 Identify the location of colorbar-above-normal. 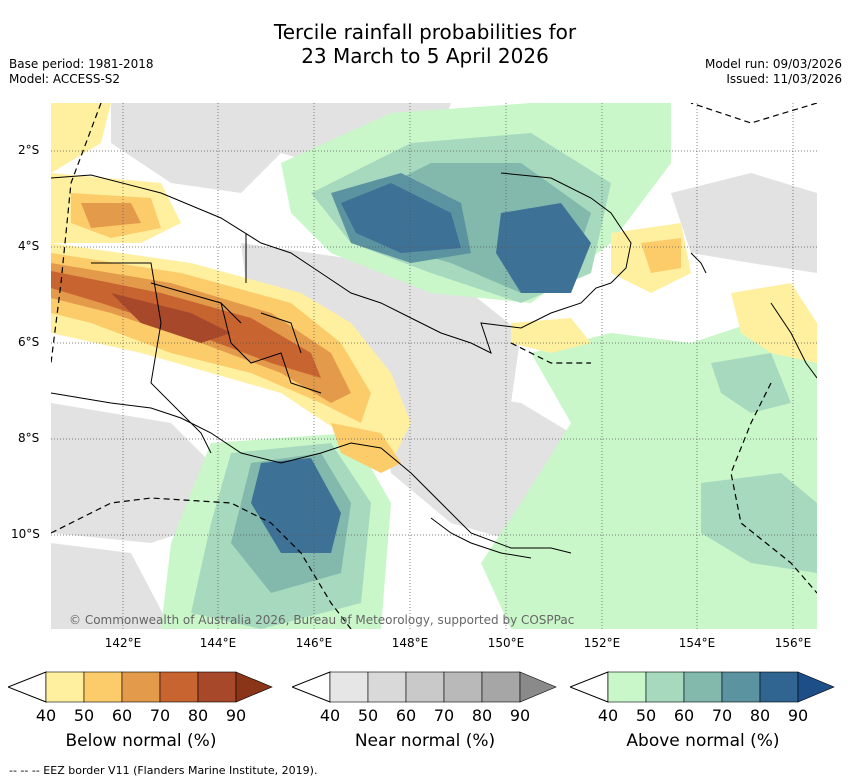
(702, 687).